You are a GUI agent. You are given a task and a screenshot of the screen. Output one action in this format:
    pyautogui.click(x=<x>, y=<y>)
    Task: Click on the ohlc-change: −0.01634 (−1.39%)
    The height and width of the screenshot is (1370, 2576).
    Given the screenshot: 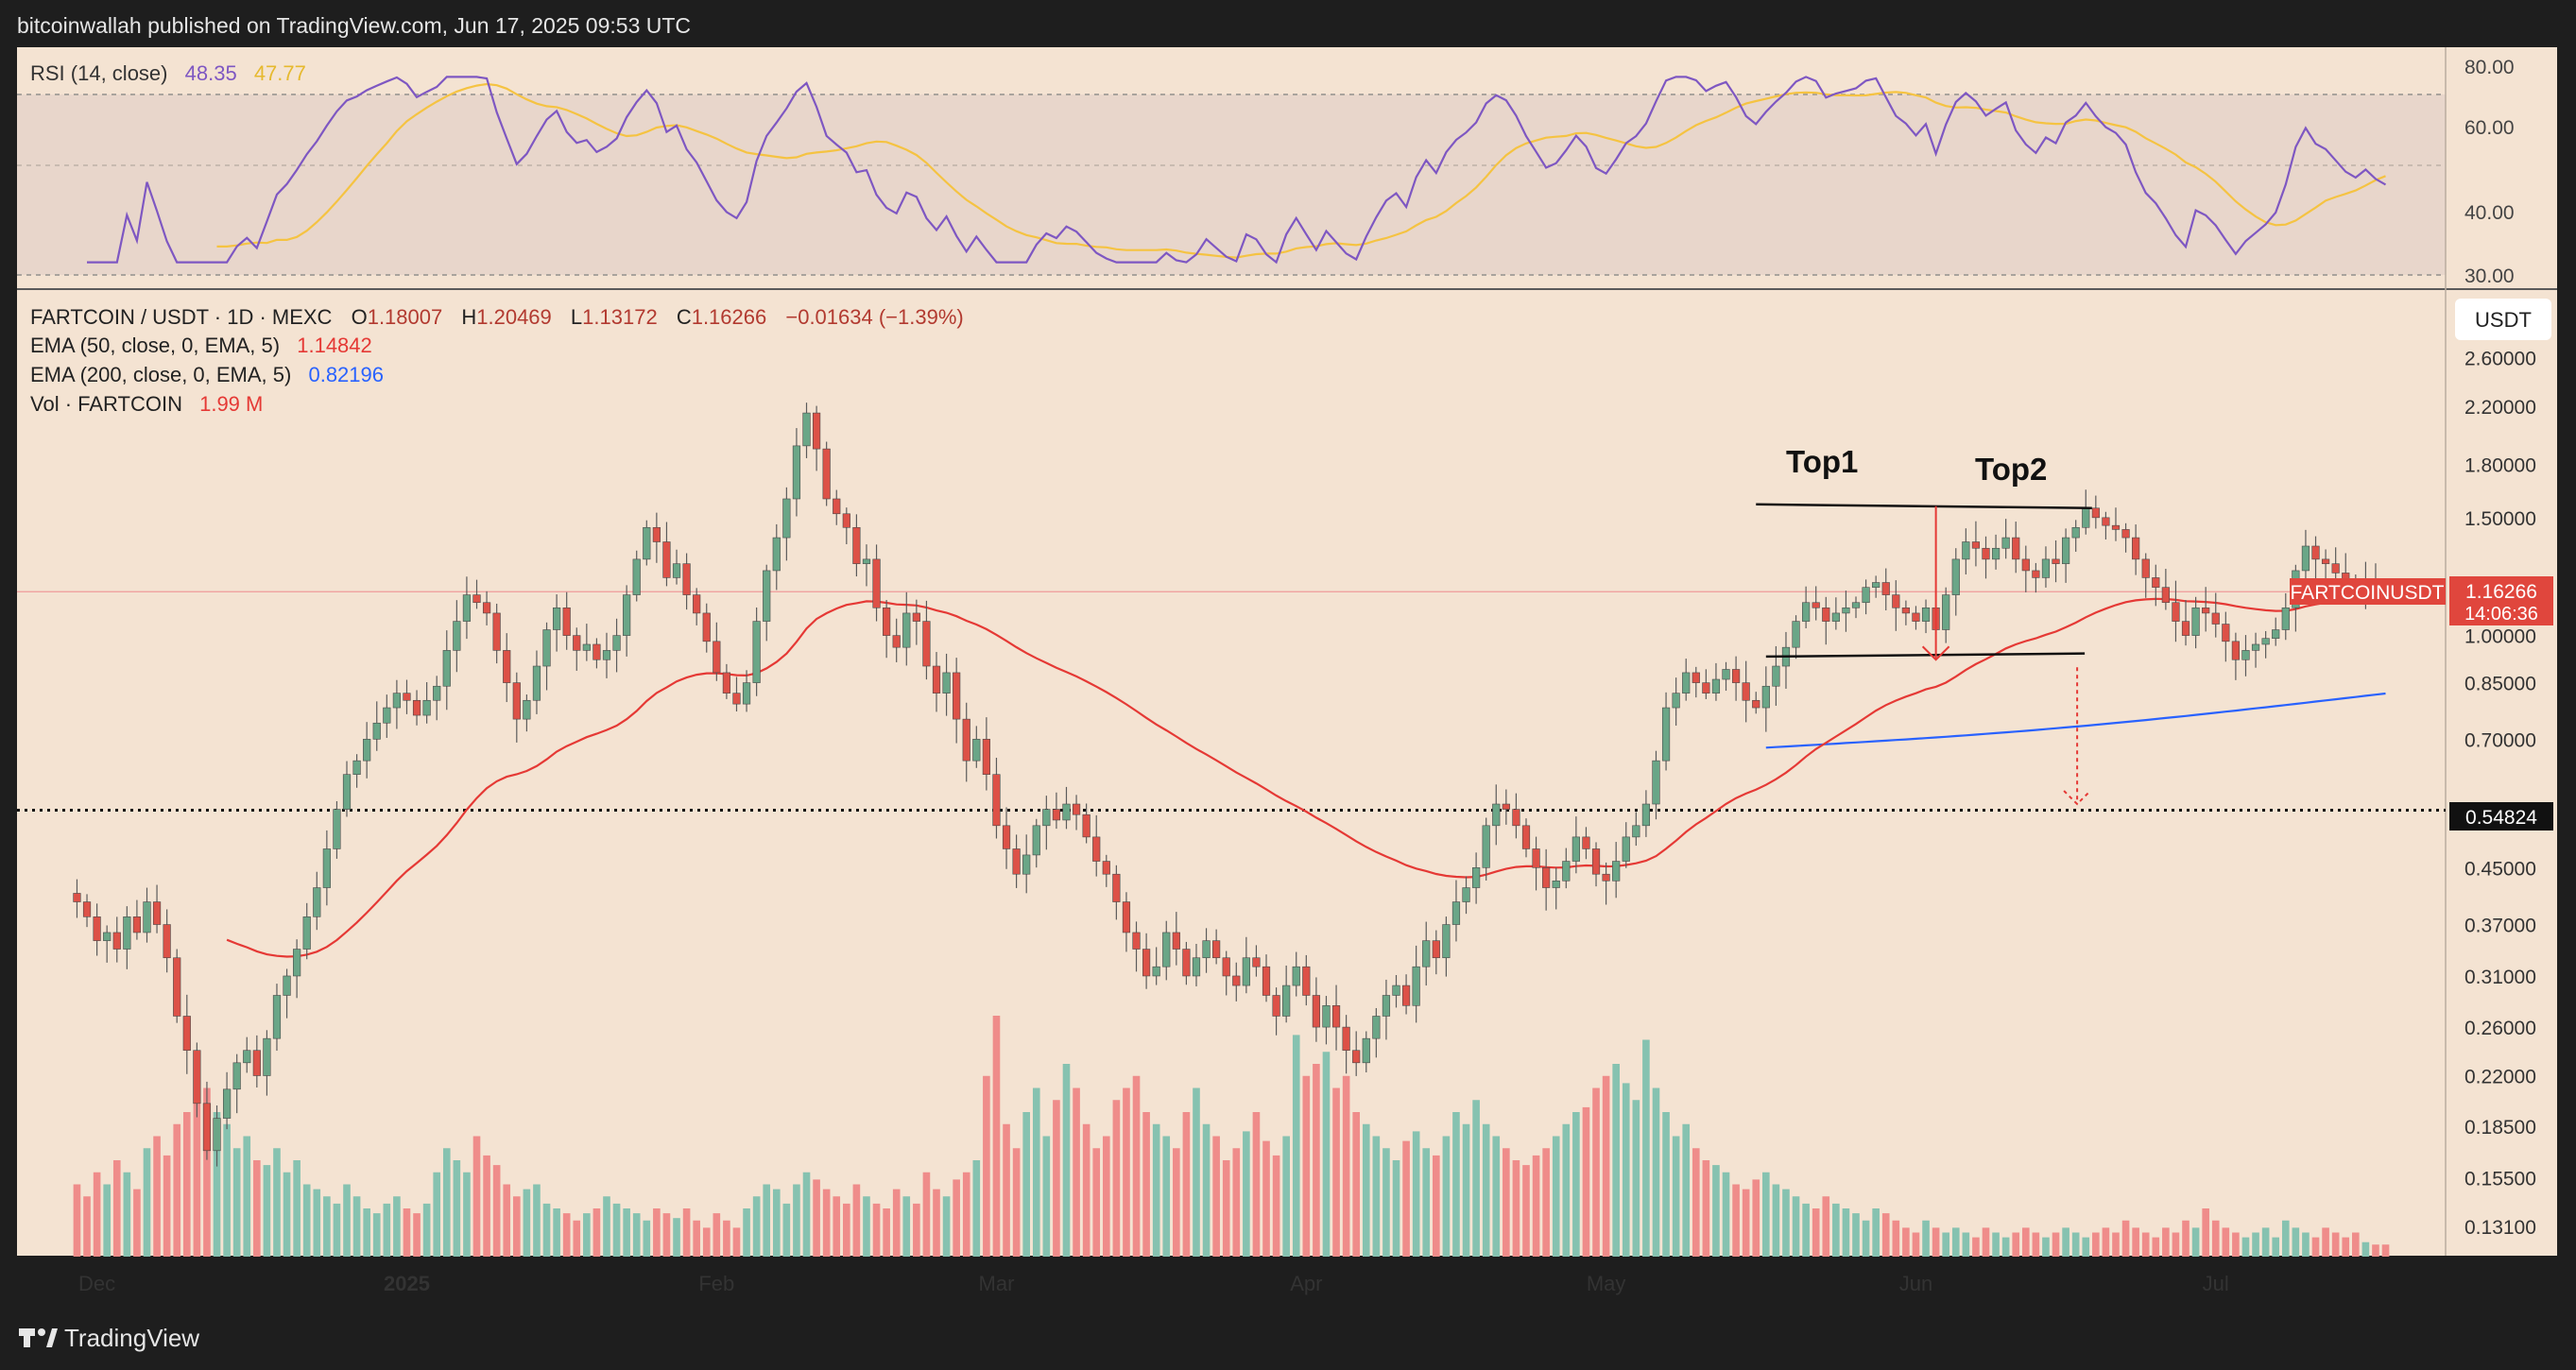 What is the action you would take?
    pyautogui.click(x=874, y=317)
    